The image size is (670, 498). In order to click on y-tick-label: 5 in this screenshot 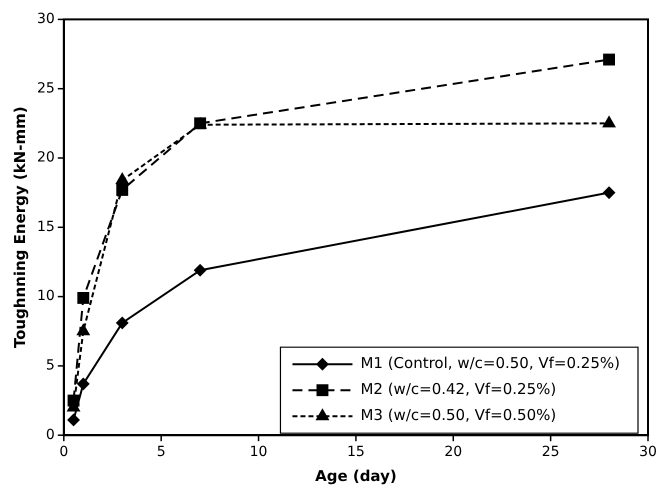, I will do `click(50, 366)`.